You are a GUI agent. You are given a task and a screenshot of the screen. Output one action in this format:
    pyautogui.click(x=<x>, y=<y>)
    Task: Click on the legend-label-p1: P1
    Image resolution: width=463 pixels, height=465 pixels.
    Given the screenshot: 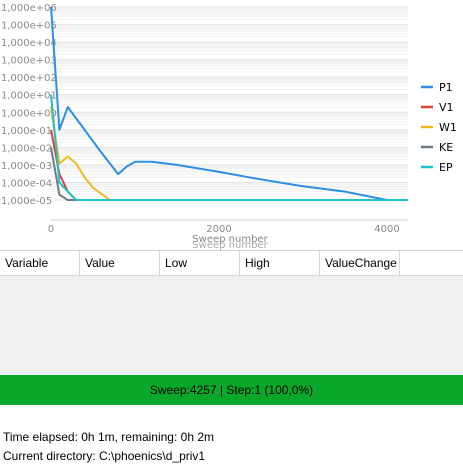 What is the action you would take?
    pyautogui.click(x=446, y=87)
    